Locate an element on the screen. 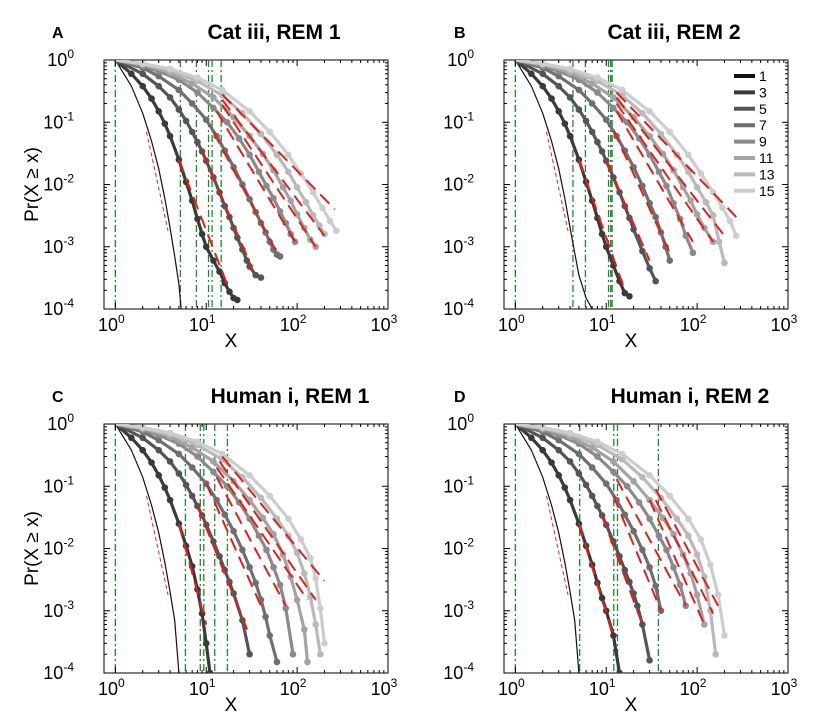 Image resolution: width=840 pixels, height=728 pixels. legend-label: 15 is located at coordinates (767, 191).